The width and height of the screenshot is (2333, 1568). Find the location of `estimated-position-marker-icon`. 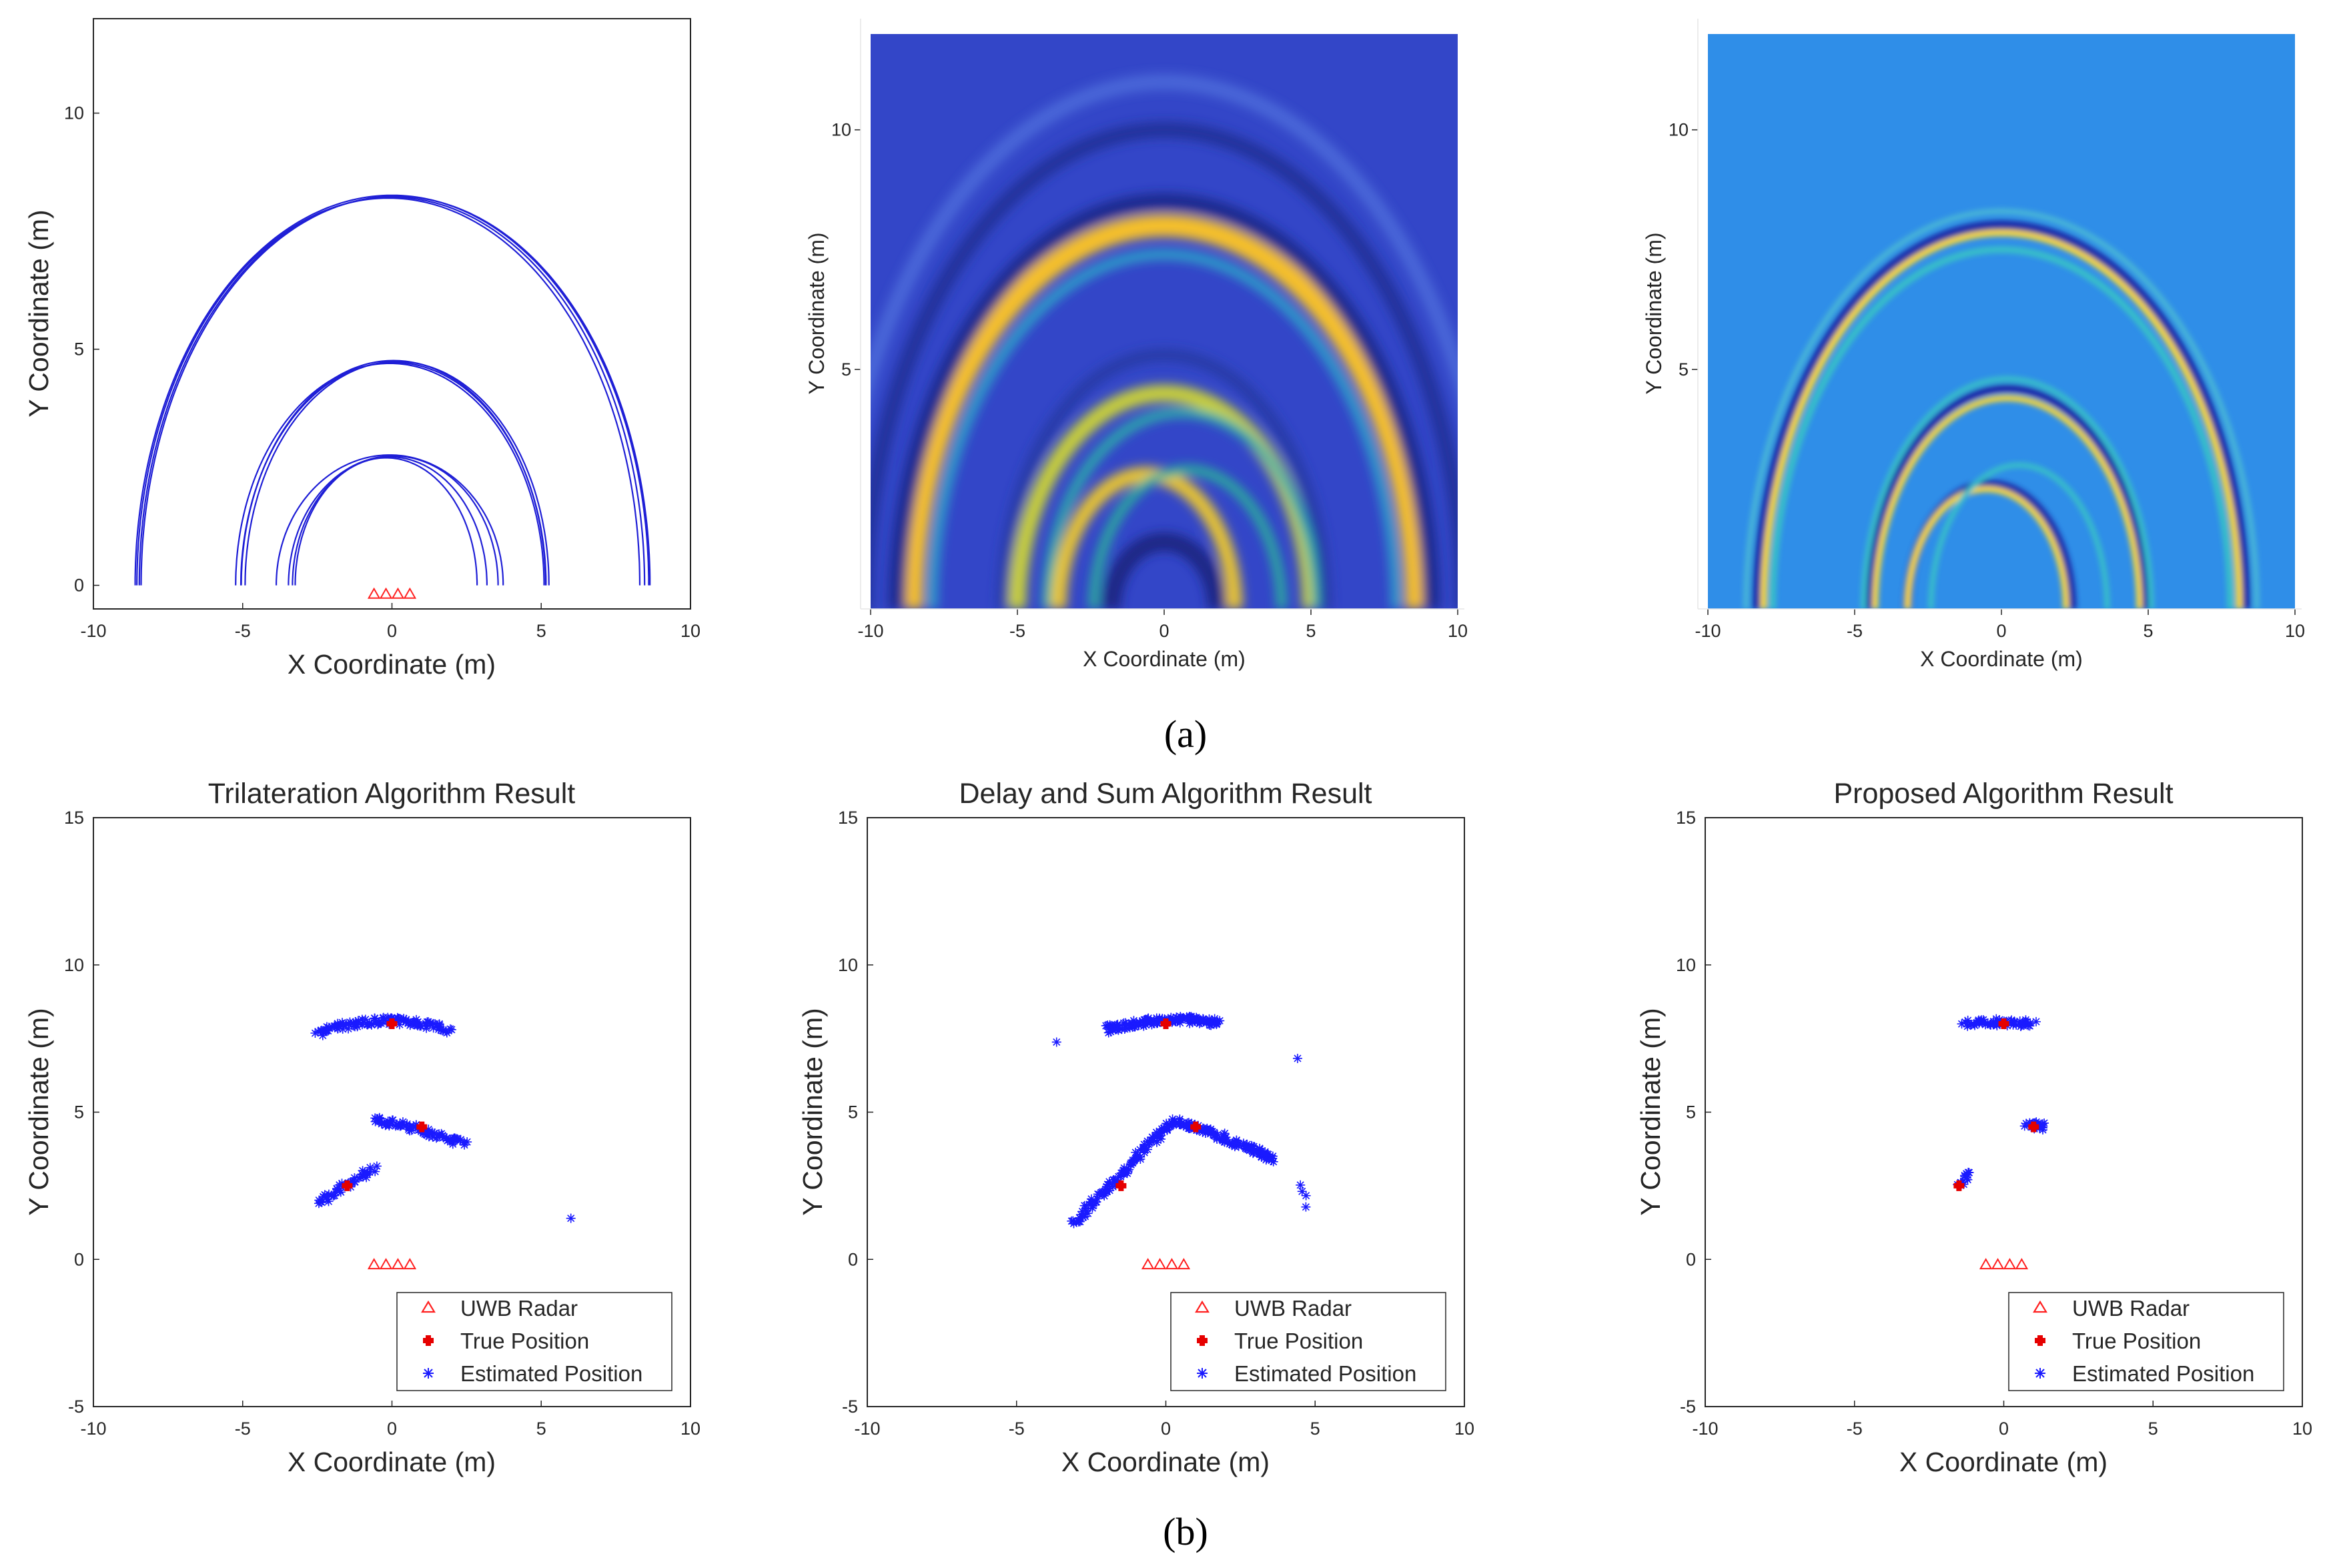

estimated-position-marker-icon is located at coordinates (428, 1373).